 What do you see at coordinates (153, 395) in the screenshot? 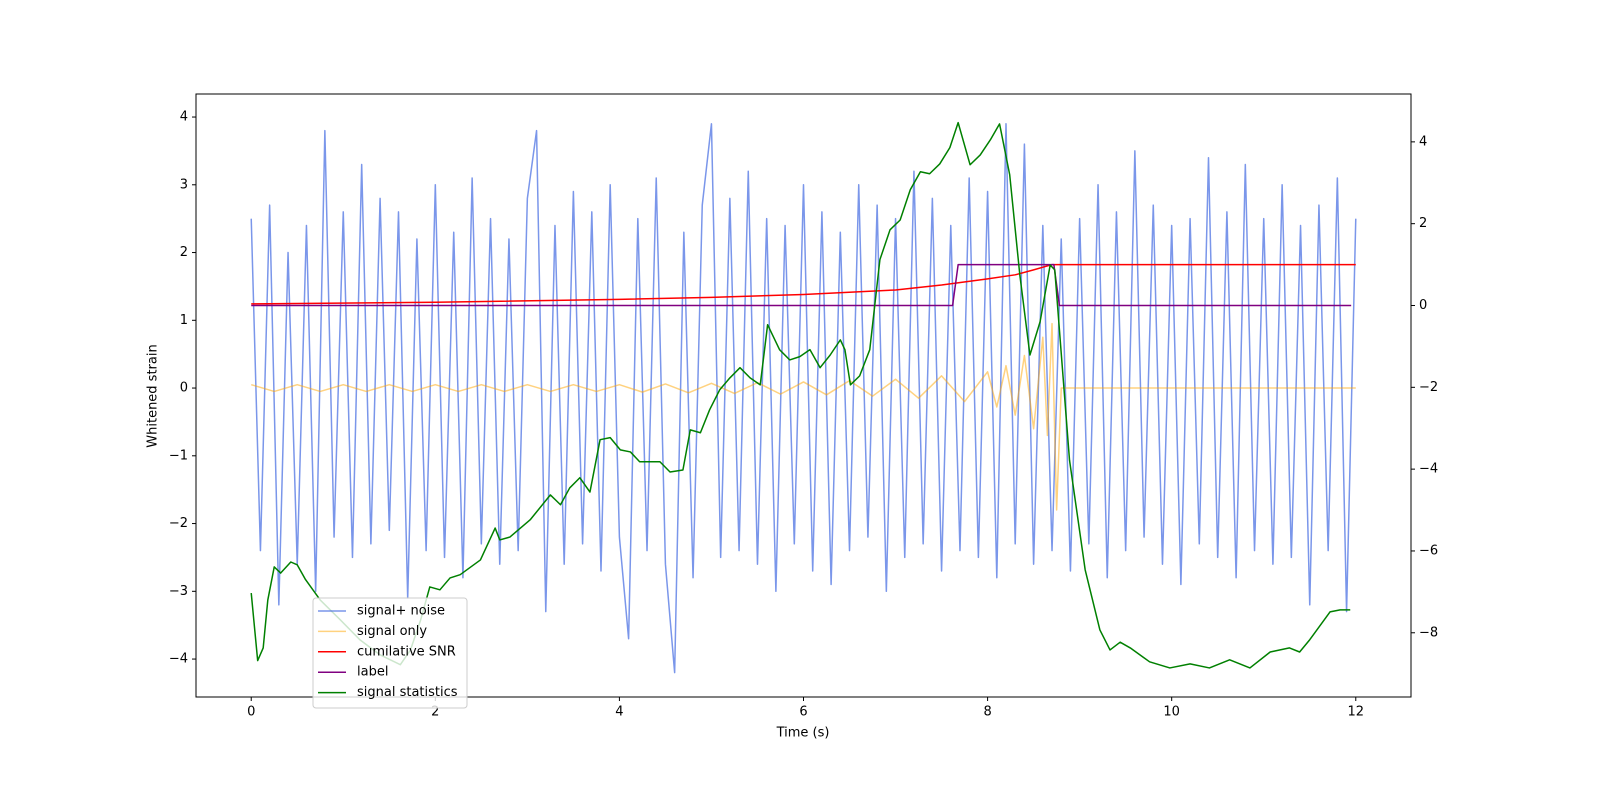
I see `y-axis-label: Whitened strain` at bounding box center [153, 395].